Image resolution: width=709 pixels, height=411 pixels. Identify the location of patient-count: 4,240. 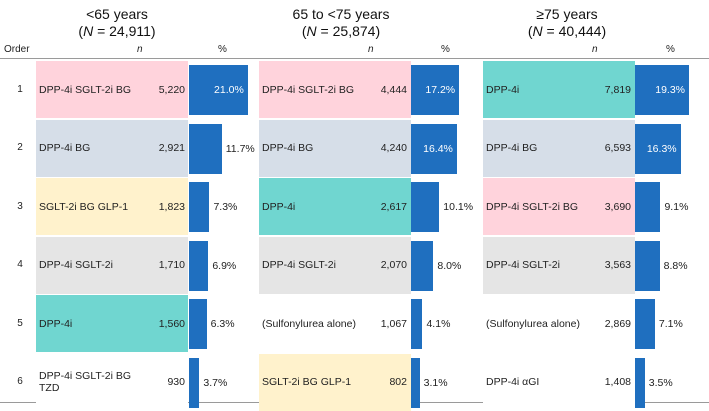
(393, 148).